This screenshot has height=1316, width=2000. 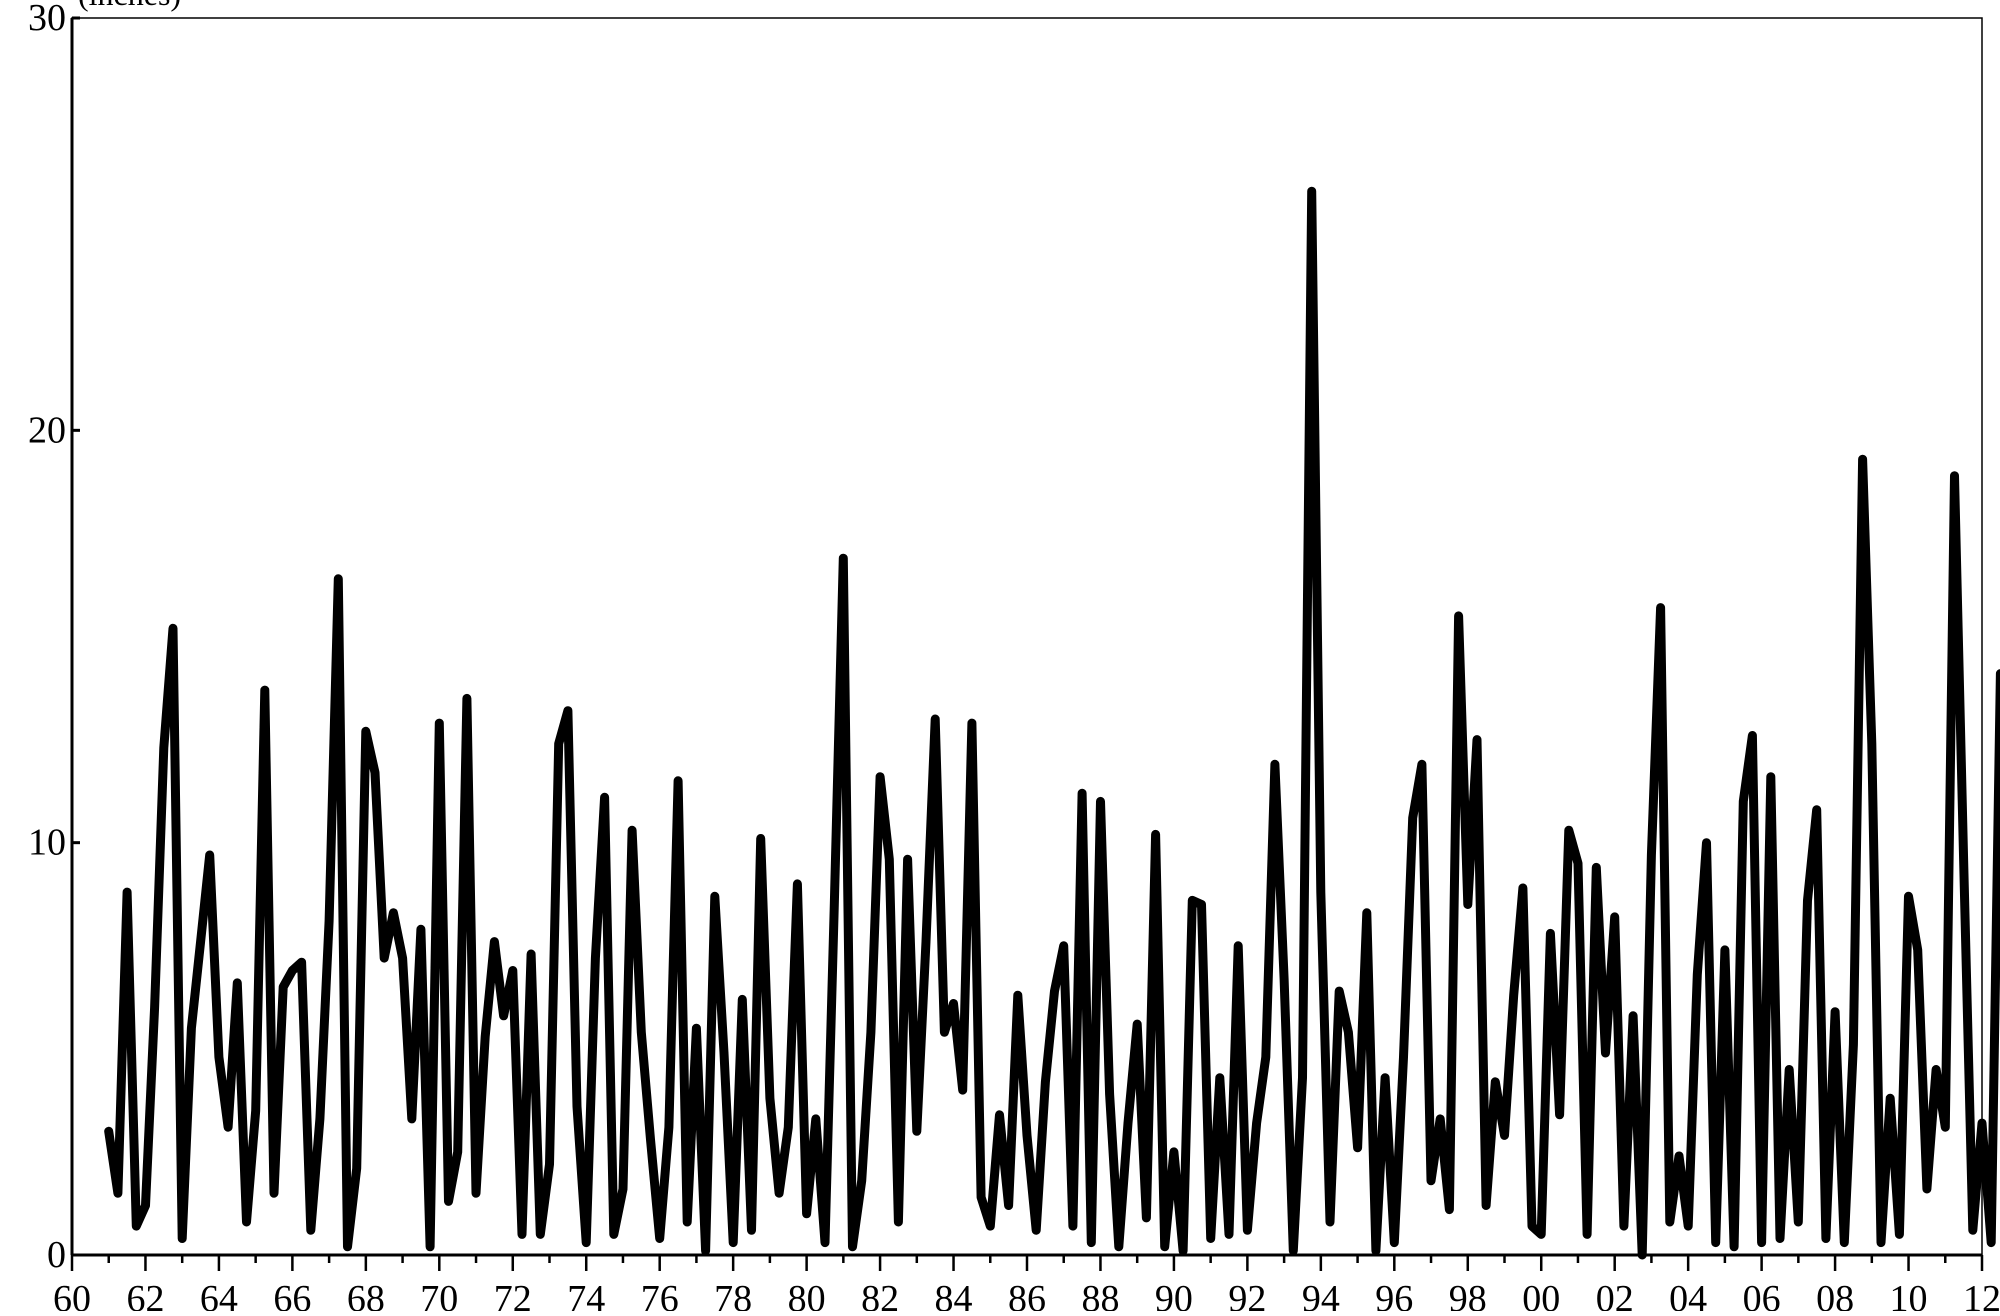 What do you see at coordinates (129, 6) in the screenshot?
I see `y-axis-label: (inches)` at bounding box center [129, 6].